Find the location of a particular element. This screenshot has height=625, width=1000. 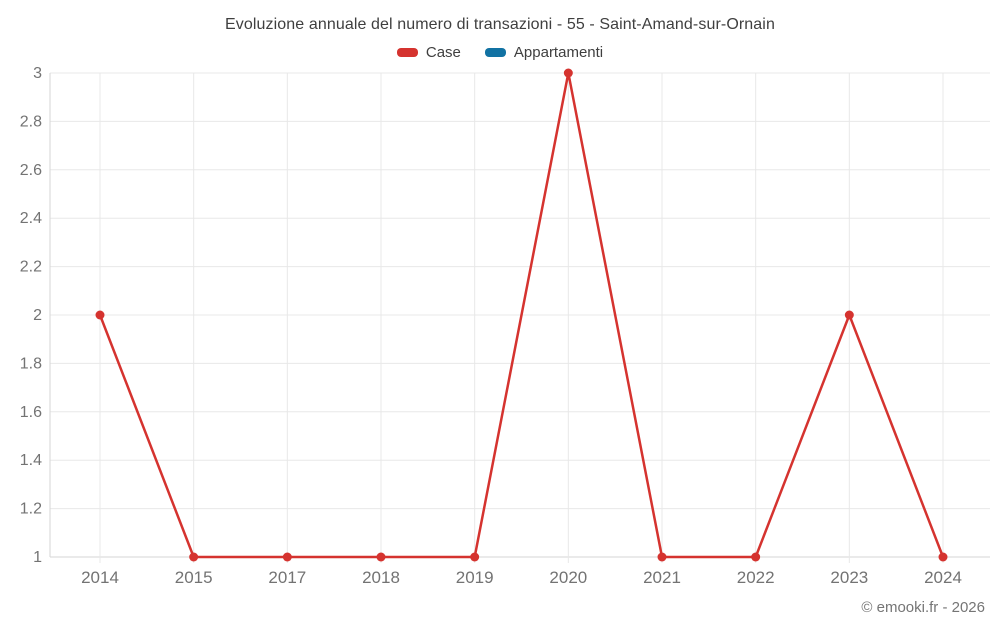

y-axis-tick-label: 1.2 is located at coordinates (31, 509).